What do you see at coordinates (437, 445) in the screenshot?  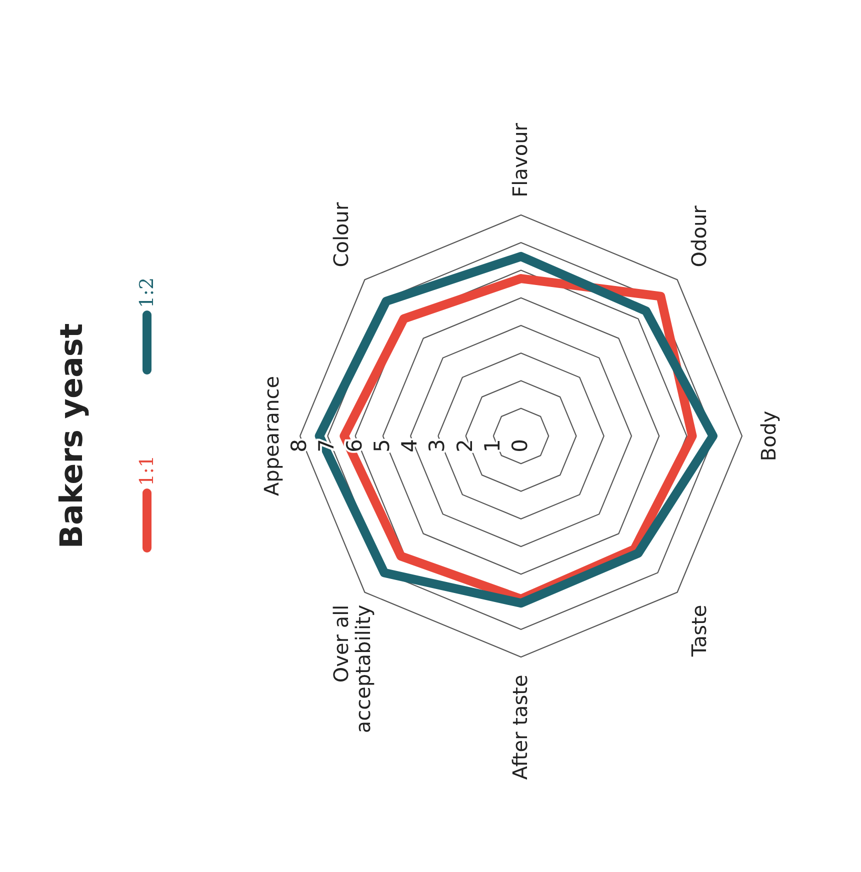 I see `y-tick-label: 3` at bounding box center [437, 445].